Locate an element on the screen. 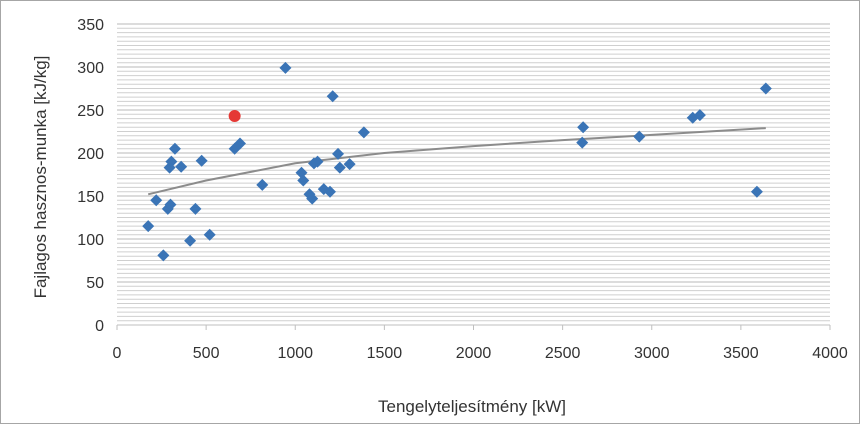 Image resolution: width=860 pixels, height=424 pixels. y-axis-label: Fajlagos hasznos-munka [kJ/kg] is located at coordinates (40, 177).